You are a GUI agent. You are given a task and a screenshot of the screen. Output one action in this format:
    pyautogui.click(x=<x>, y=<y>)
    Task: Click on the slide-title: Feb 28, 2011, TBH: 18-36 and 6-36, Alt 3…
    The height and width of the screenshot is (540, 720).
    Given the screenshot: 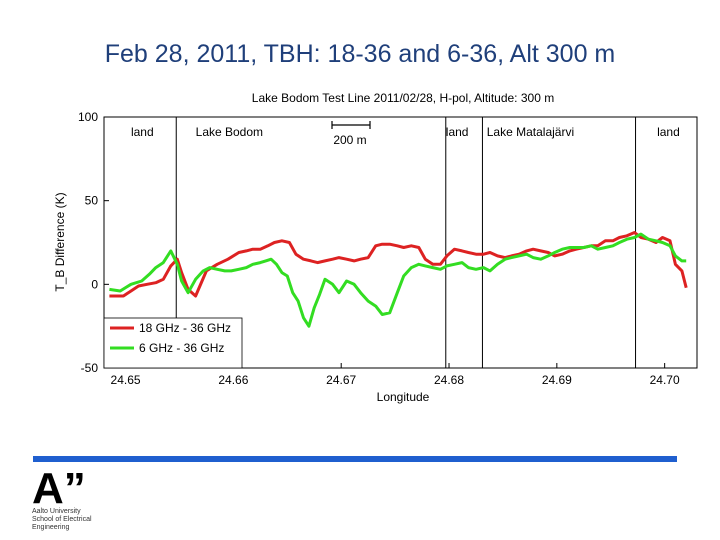 What is the action you would take?
    pyautogui.click(x=360, y=54)
    